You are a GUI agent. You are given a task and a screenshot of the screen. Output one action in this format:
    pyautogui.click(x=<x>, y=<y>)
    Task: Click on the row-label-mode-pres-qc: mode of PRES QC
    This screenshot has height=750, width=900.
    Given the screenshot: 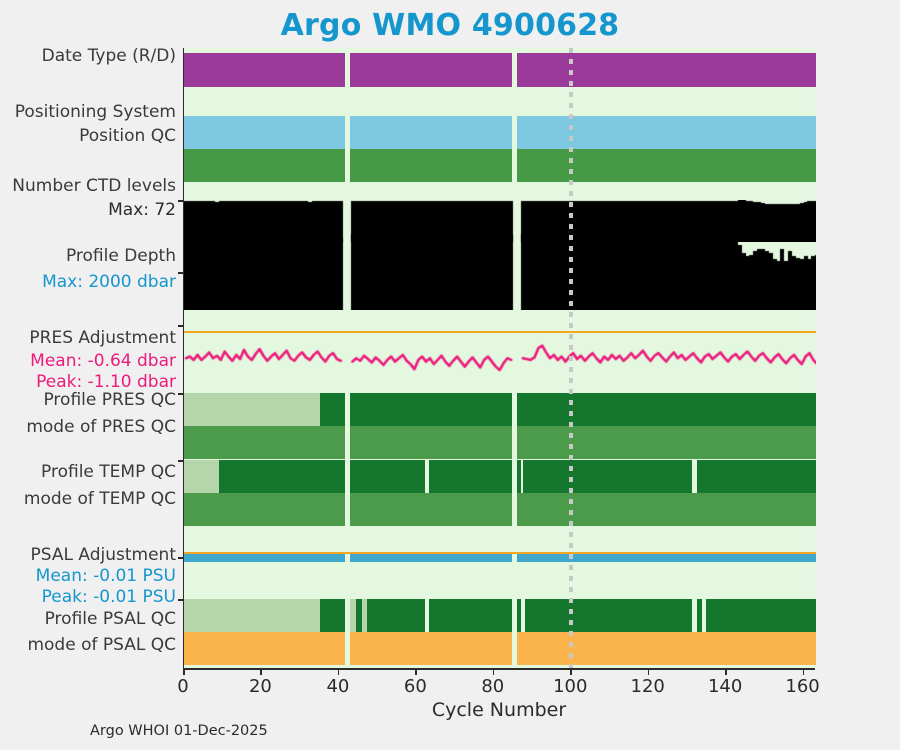 What is the action you would take?
    pyautogui.click(x=101, y=427)
    